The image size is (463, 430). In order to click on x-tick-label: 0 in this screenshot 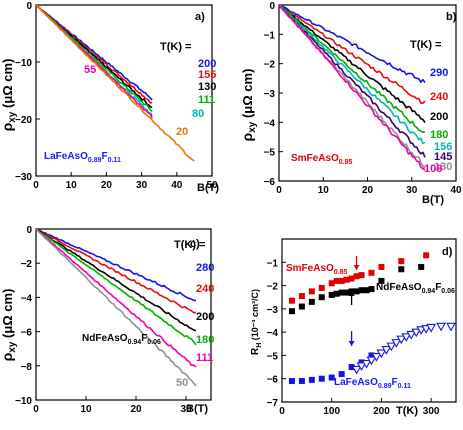, I will do `click(279, 190)`.